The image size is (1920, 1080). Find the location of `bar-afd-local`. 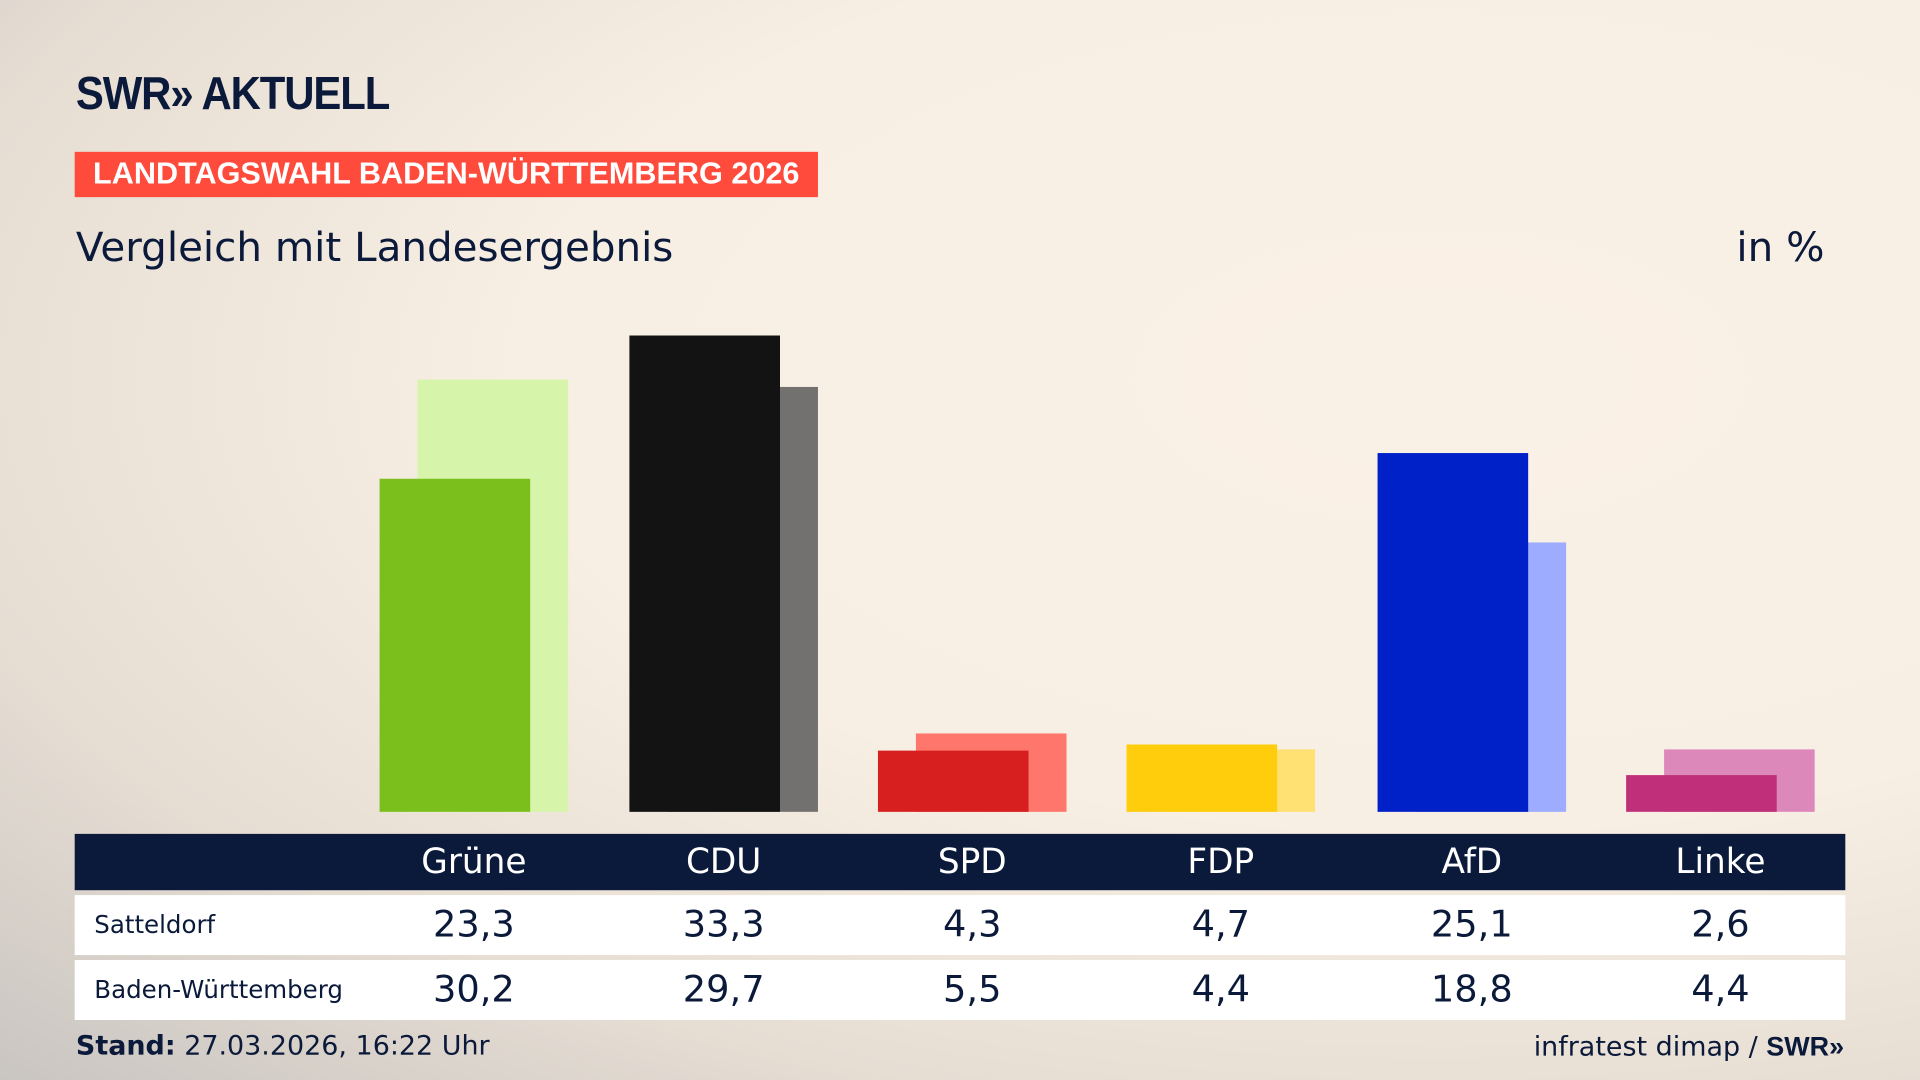

bar-afd-local is located at coordinates (1453, 632).